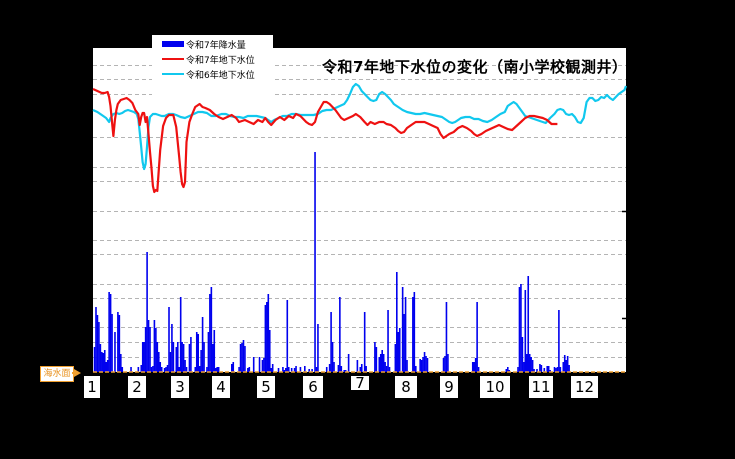 The width and height of the screenshot is (735, 459). I want to click on legend-swatch-bar, so click(173, 44).